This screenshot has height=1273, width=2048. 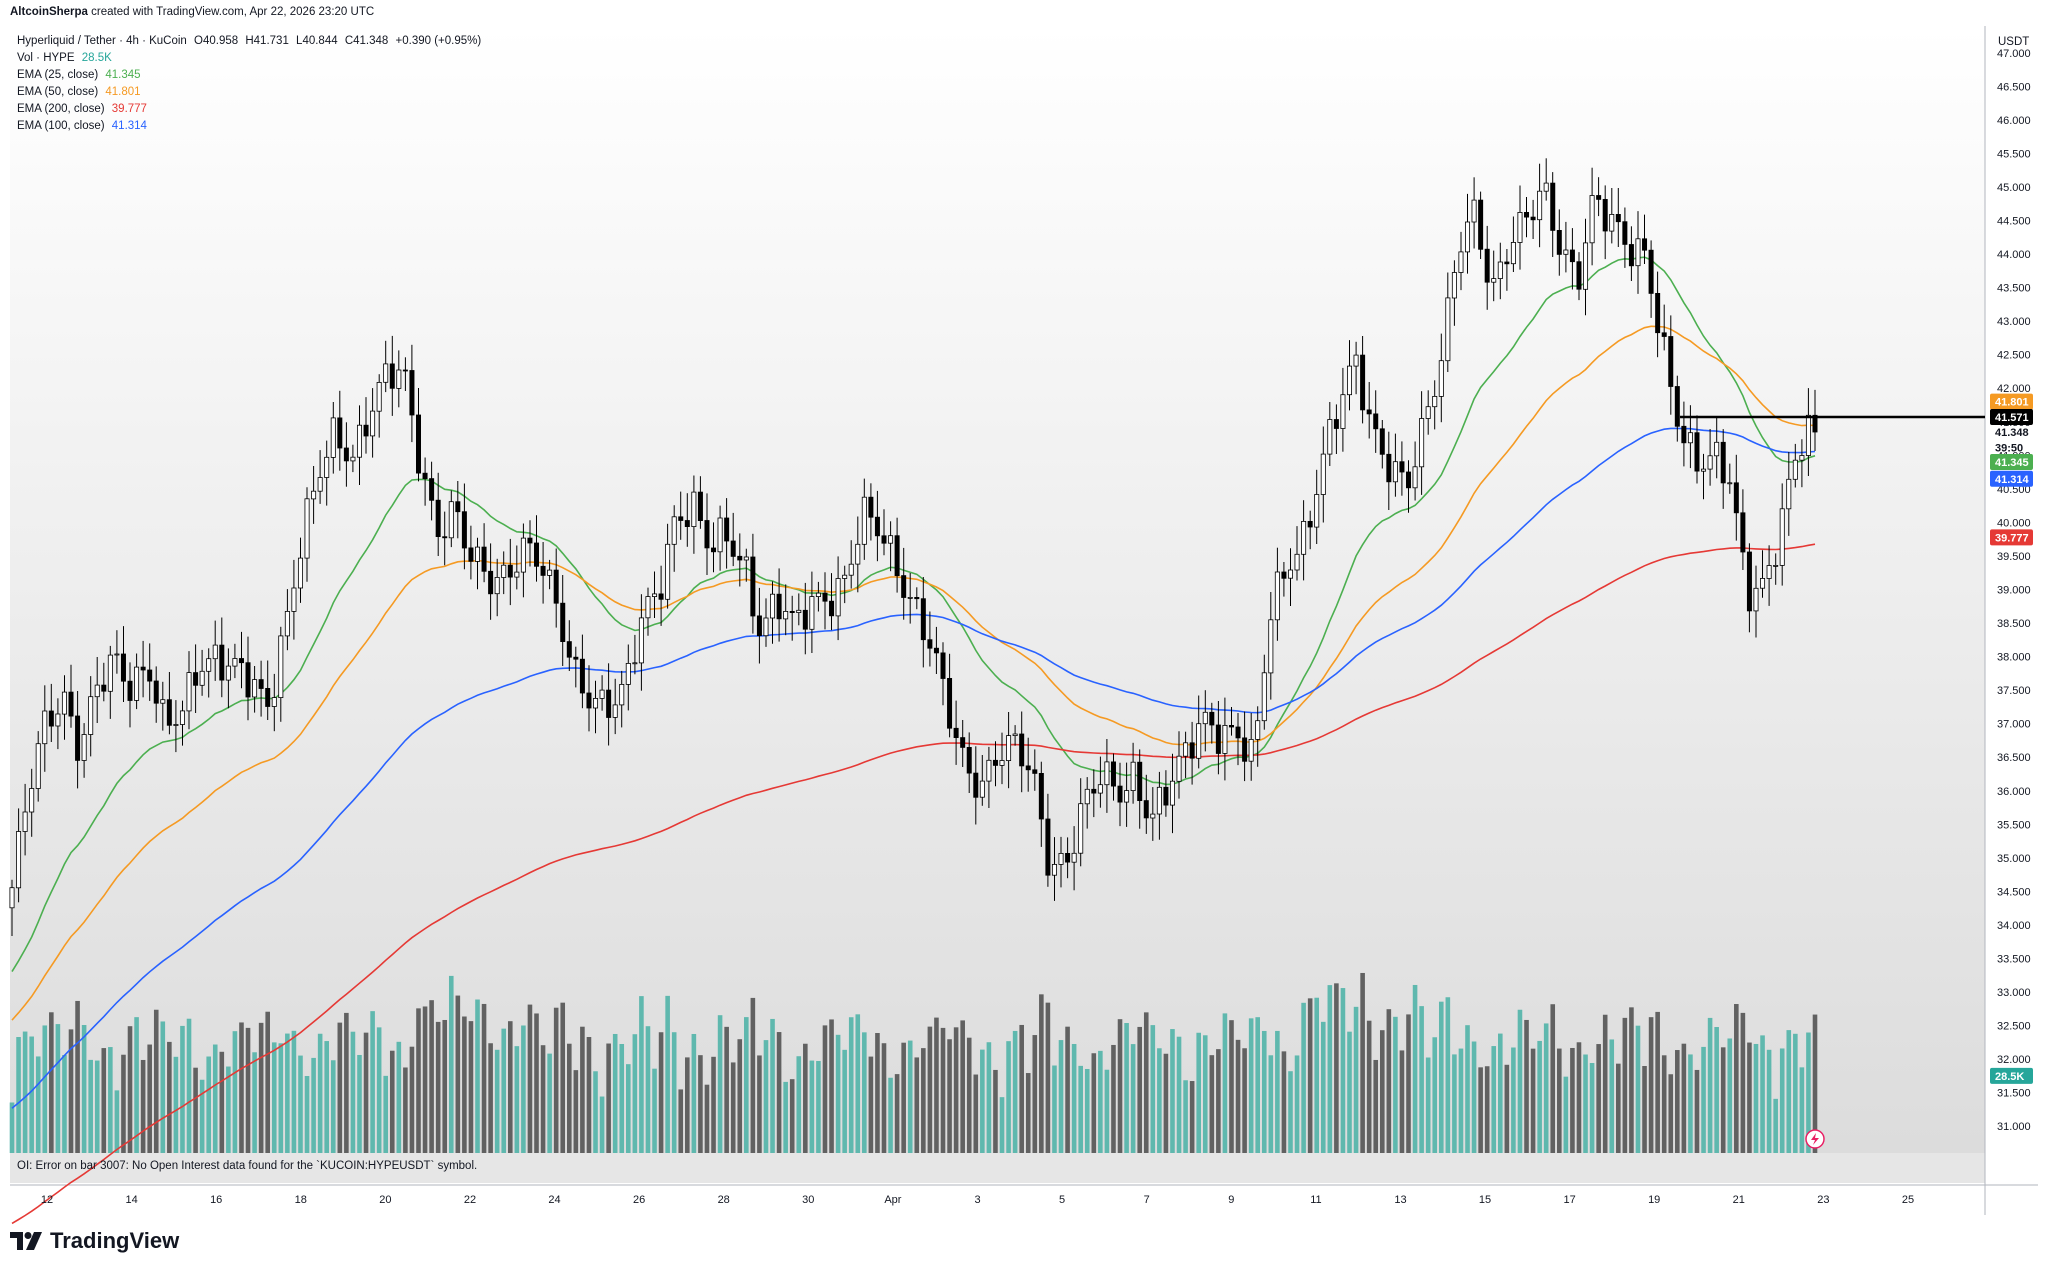 I want to click on price-tick-label: 44.000, so click(x=2014, y=255).